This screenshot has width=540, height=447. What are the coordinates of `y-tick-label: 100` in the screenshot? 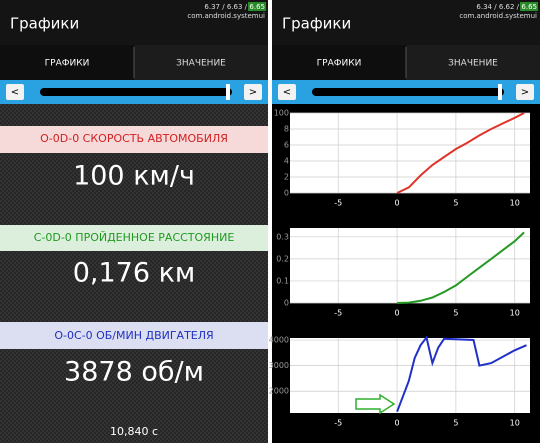 It's located at (281, 113).